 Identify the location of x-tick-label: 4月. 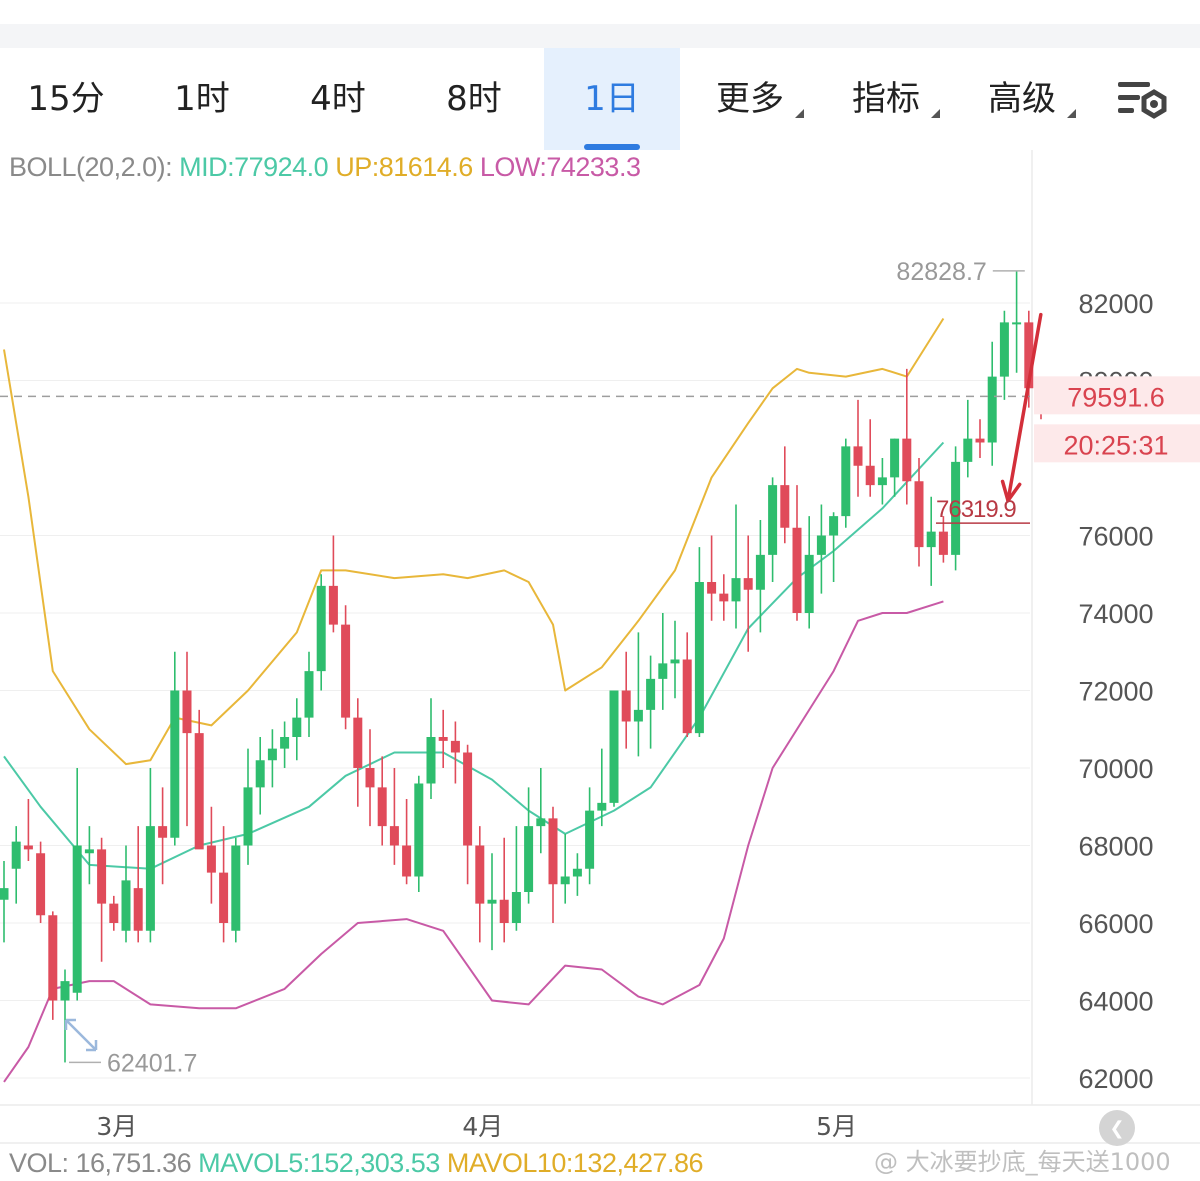
(482, 1126).